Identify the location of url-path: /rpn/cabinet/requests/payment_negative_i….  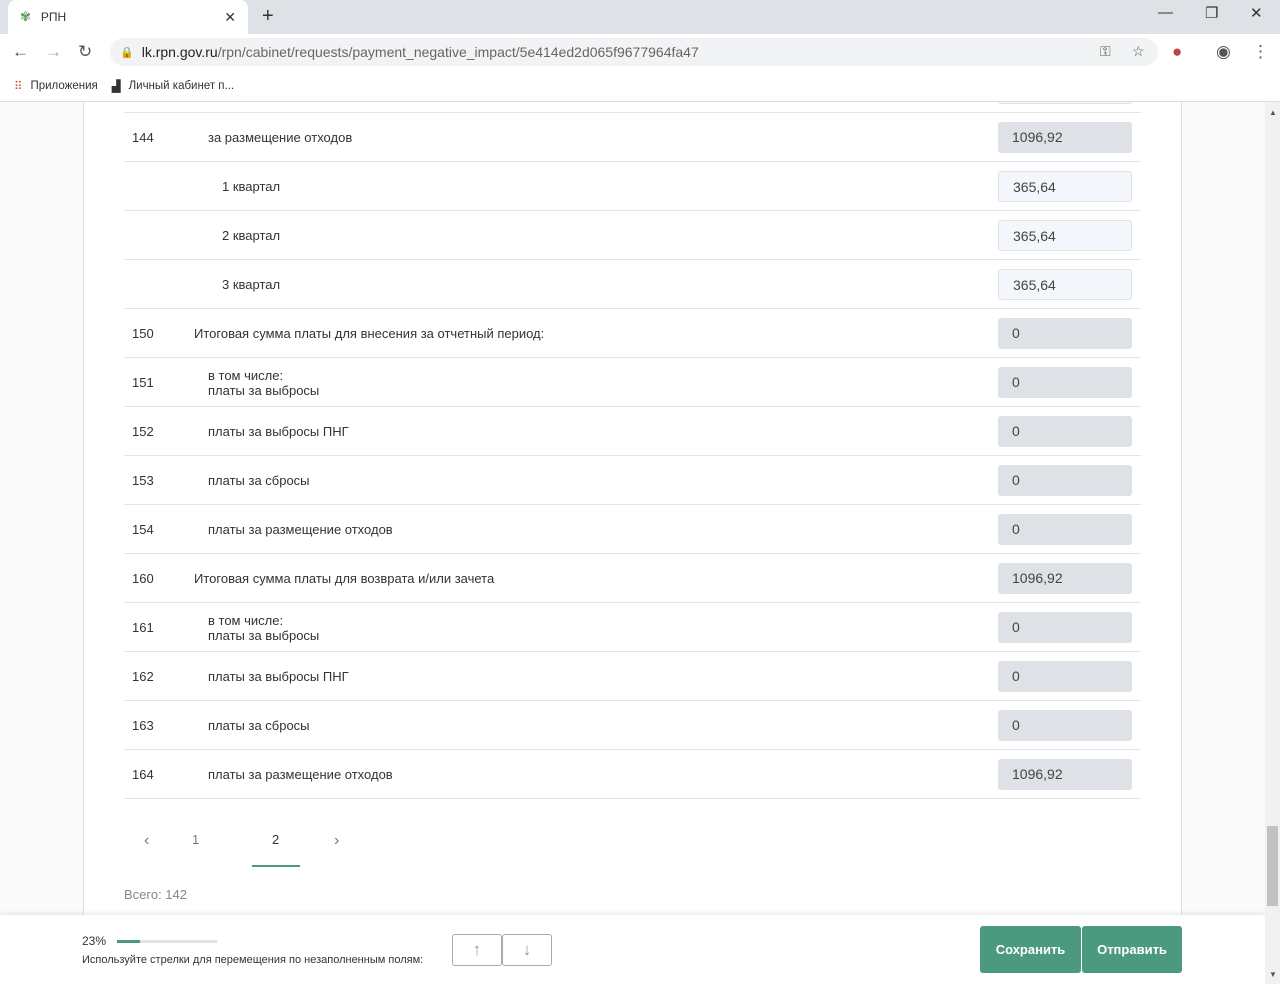
(458, 52).